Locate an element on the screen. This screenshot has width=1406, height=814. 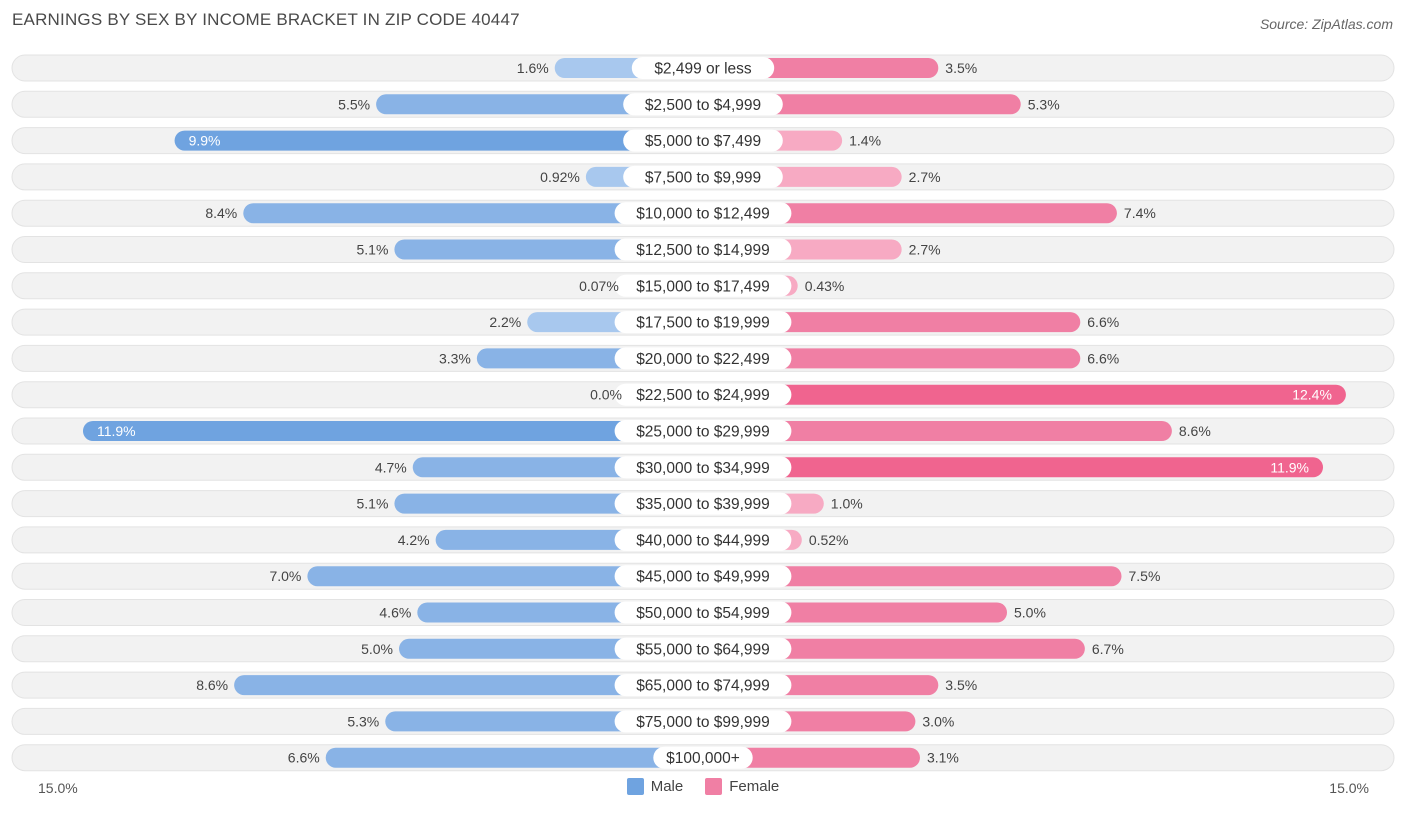
category-label: $55,000 to $64,999 is located at coordinates (703, 649).